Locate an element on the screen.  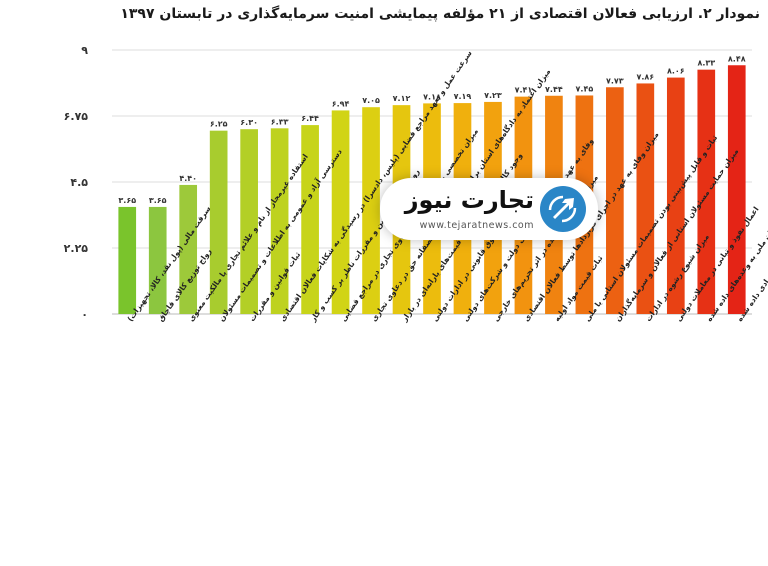
data-label: ۷.۱۸ is located at coordinates (432, 96).